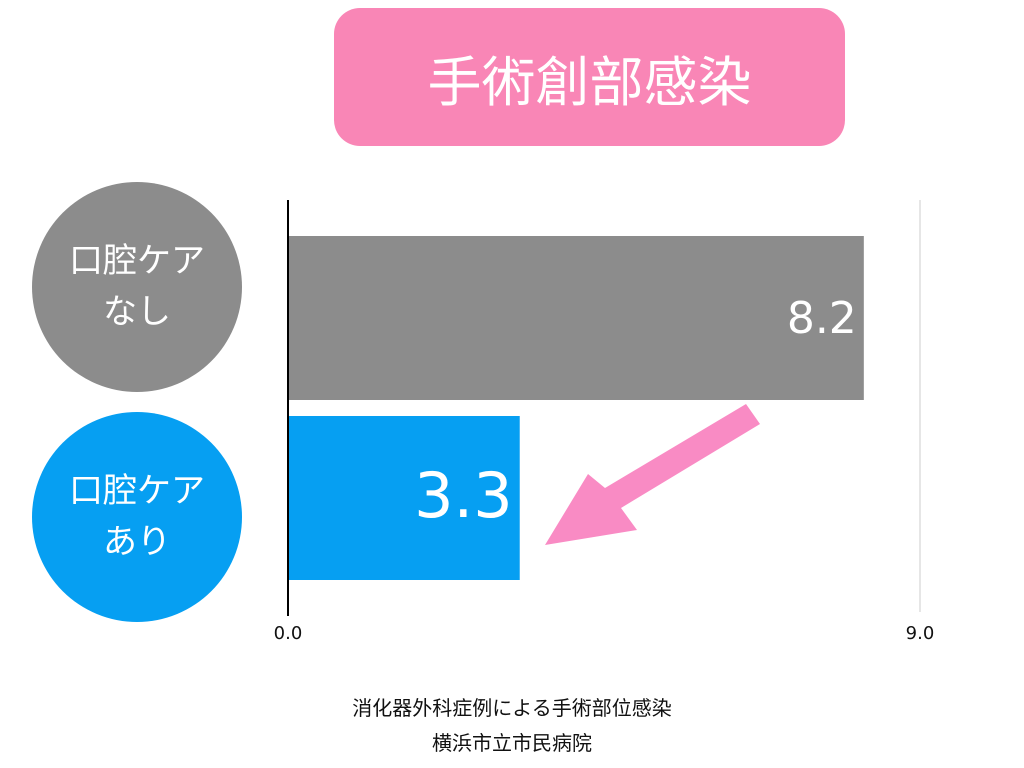  I want to click on category-label: 口腔ケアなし, so click(137, 286).